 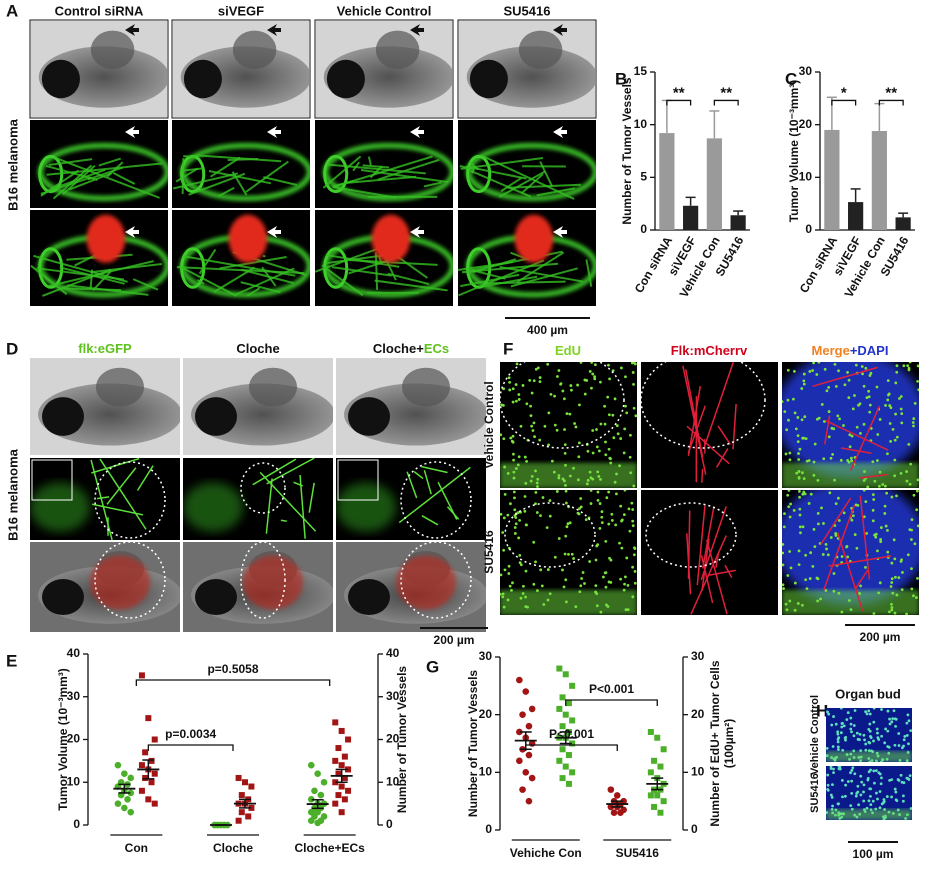 What do you see at coordinates (486, 772) in the screenshot?
I see `y-tick-label: 10` at bounding box center [486, 772].